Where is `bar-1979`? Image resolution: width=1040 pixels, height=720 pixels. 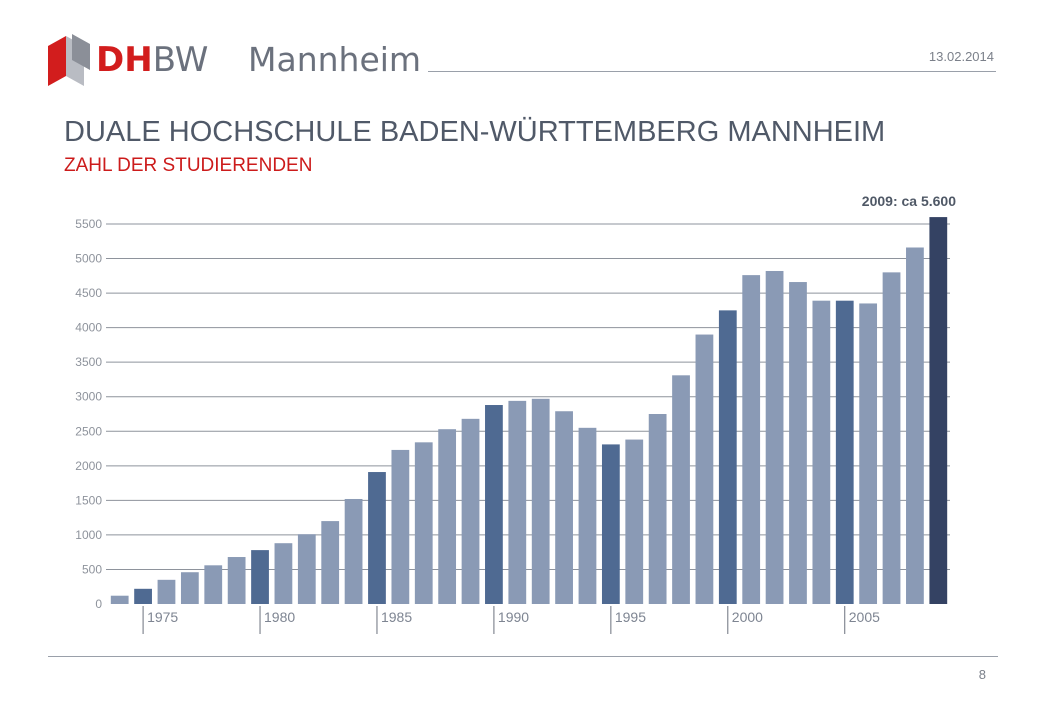 bar-1979 is located at coordinates (236, 580).